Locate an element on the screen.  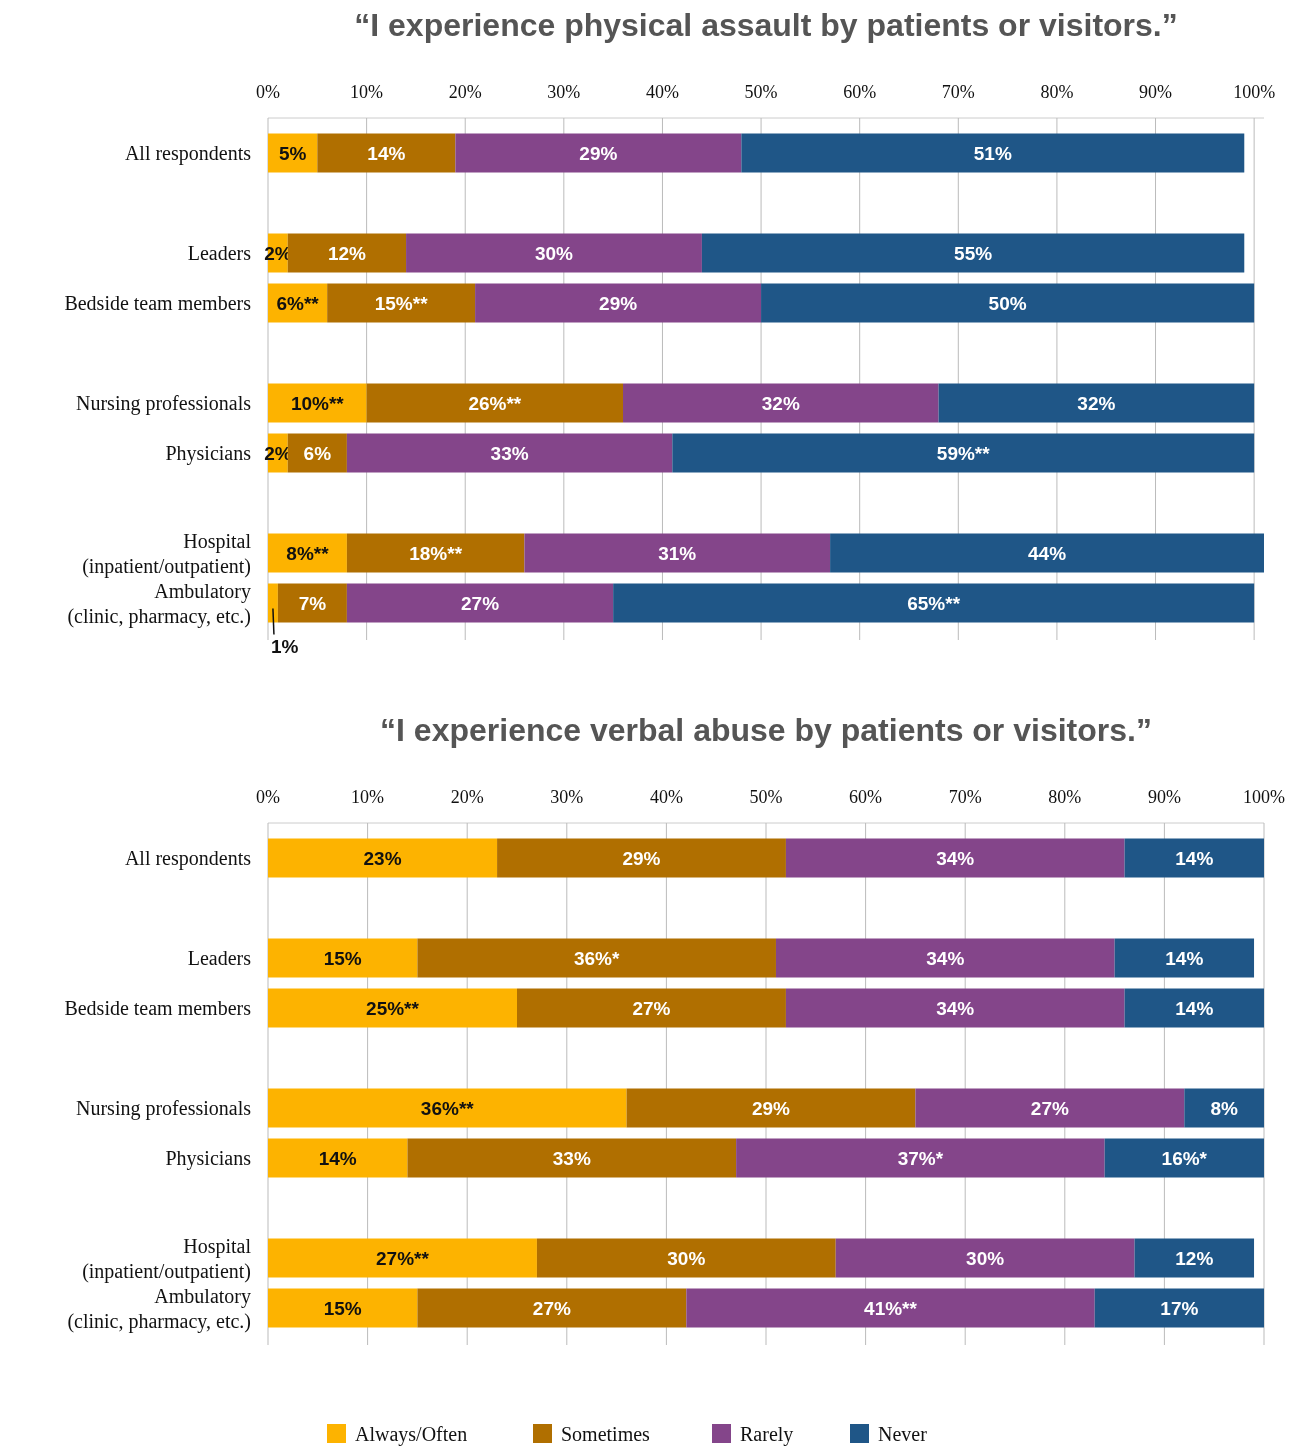
chart-title: “I experience physical assault by patients or visitors.” is located at coordinates (766, 25).